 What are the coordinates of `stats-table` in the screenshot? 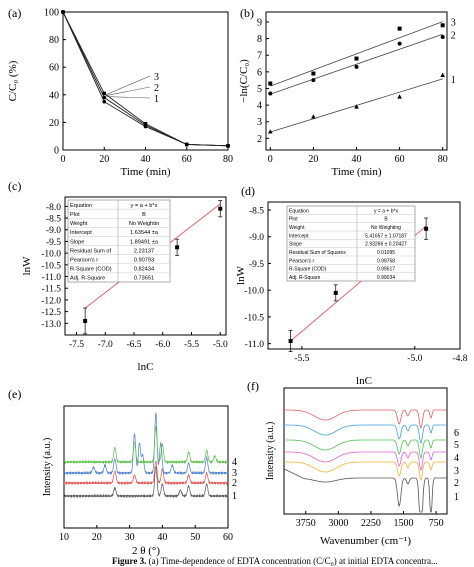 It's located at (351, 243).